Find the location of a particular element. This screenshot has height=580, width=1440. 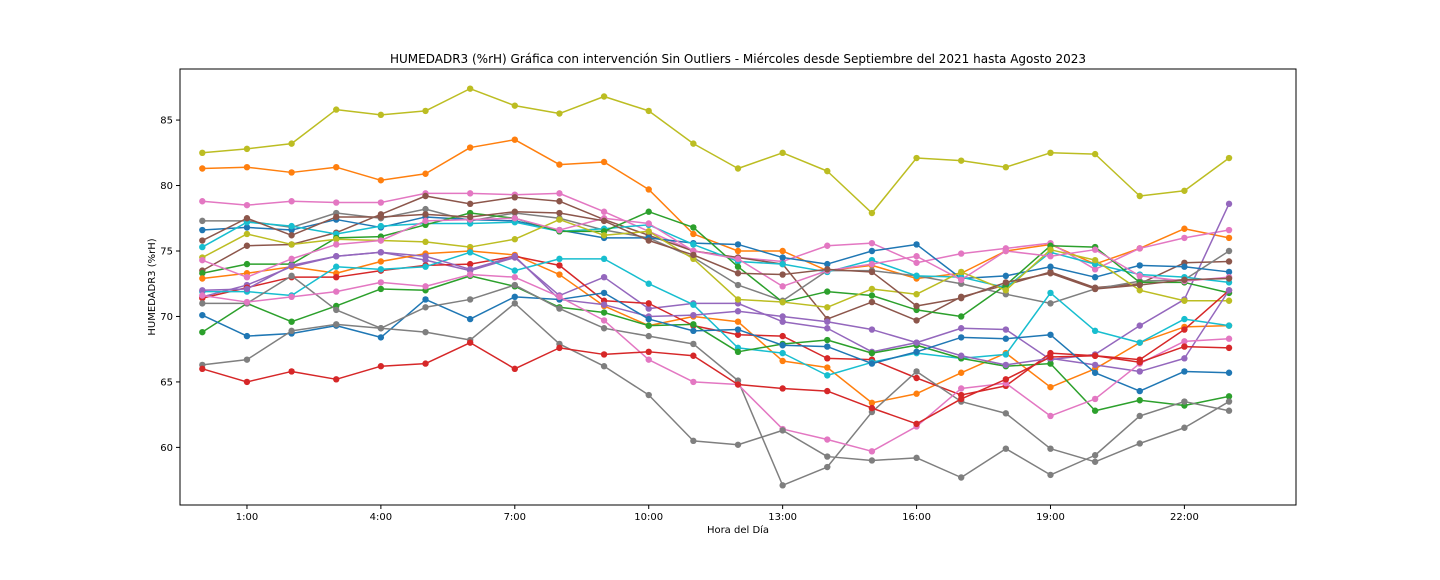

y-tick-label: 85 is located at coordinates (166, 121).